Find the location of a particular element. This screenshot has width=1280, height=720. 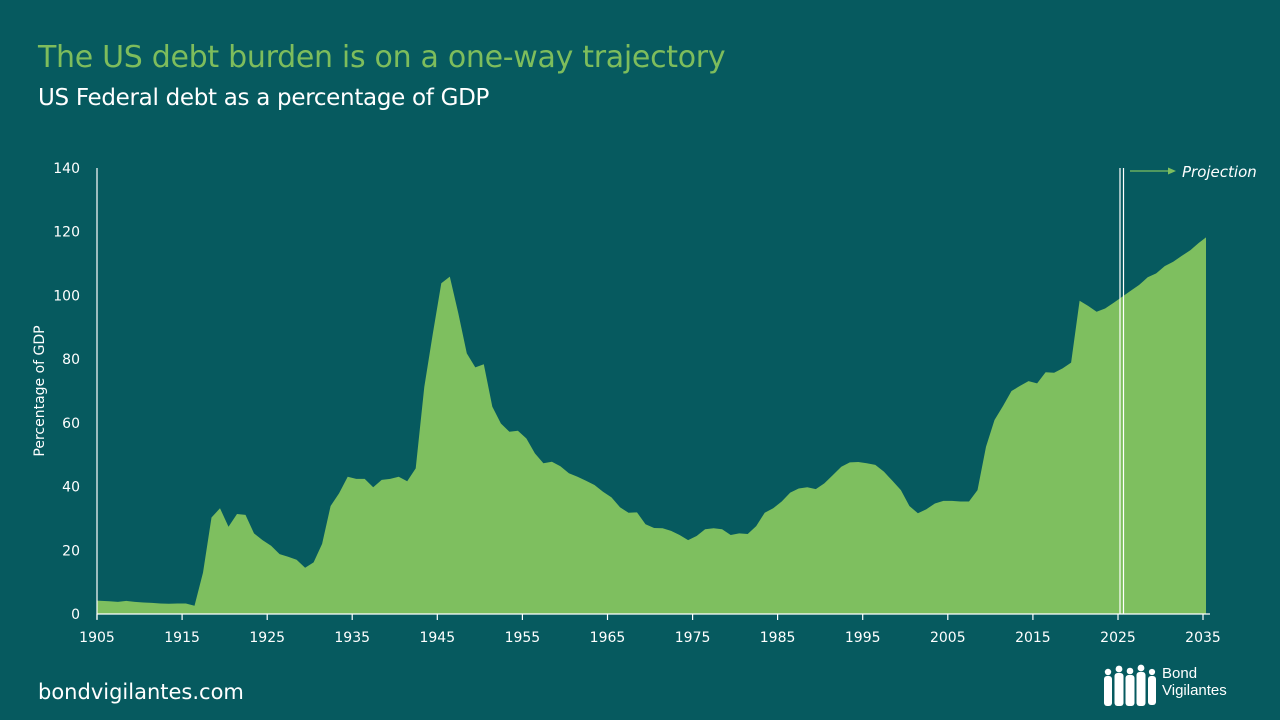

y-tick-label: 140 is located at coordinates (66, 169).